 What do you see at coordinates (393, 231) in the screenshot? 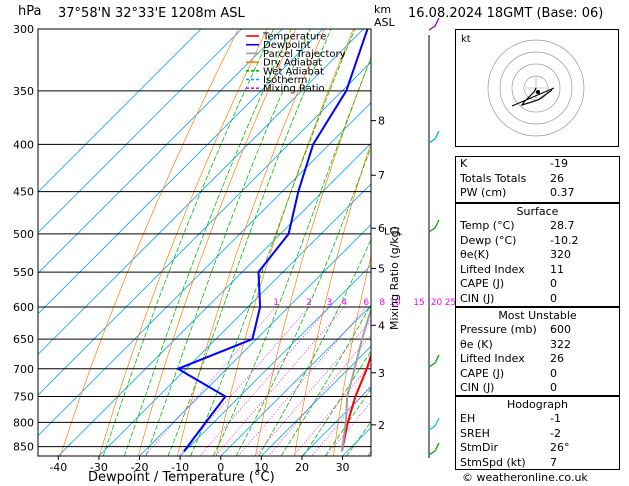
I see `lcl-label: LCL` at bounding box center [393, 231].